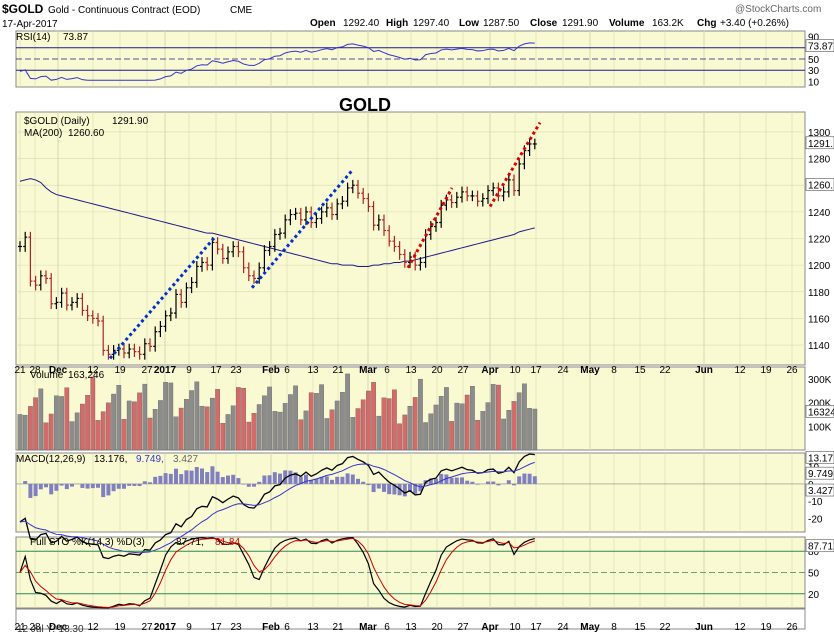 Image resolution: width=834 pixels, height=637 pixels. I want to click on volume-value-tag-box, so click(819, 411).